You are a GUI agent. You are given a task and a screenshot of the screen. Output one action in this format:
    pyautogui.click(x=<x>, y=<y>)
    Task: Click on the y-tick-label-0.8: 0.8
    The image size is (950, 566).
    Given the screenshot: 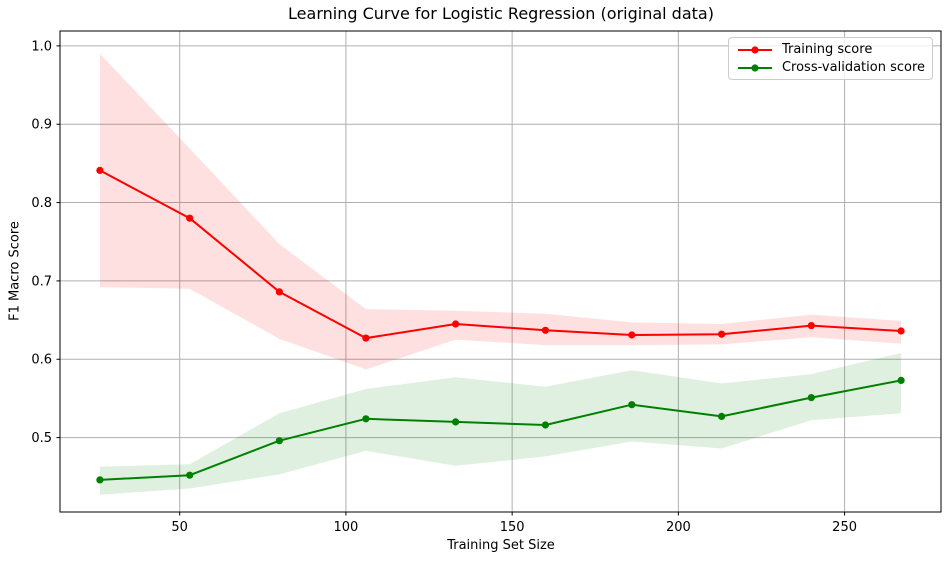 What is the action you would take?
    pyautogui.click(x=41, y=203)
    